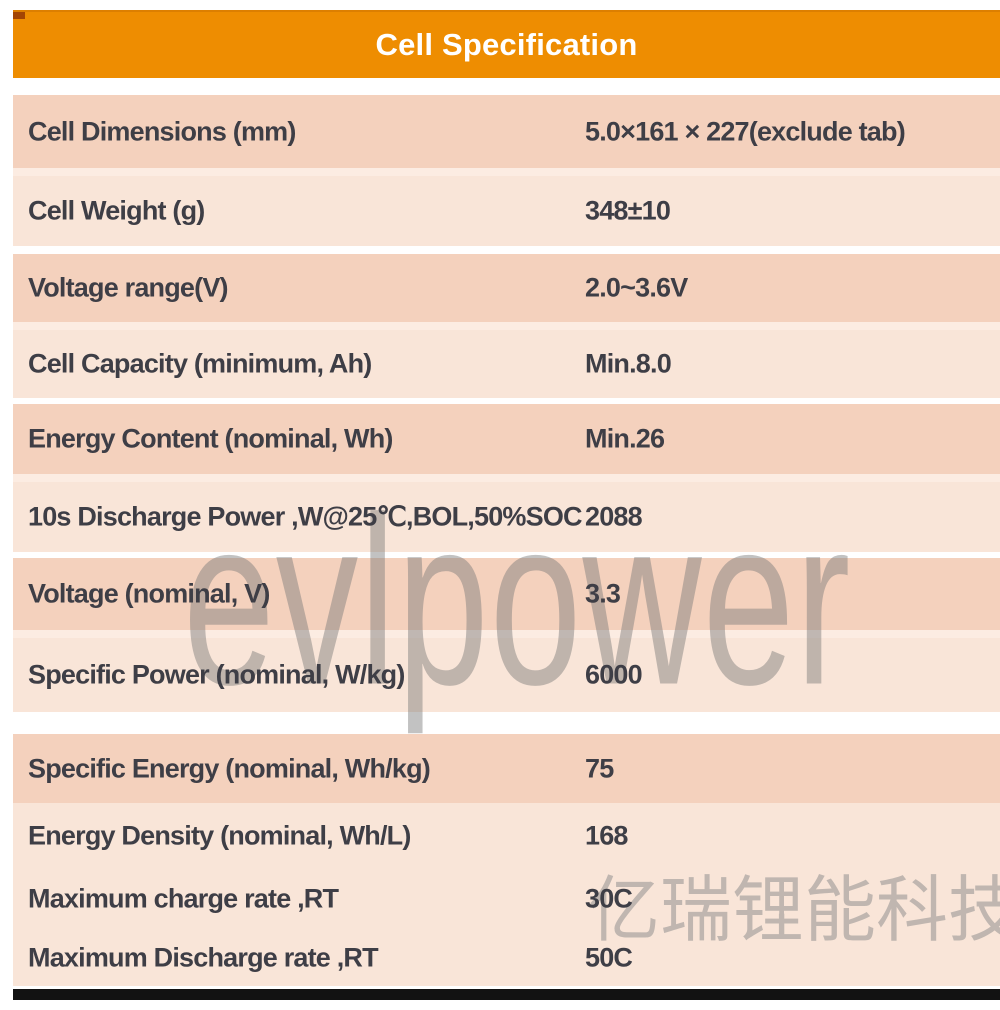 This screenshot has height=1010, width=1000. Describe the element at coordinates (506, 836) in the screenshot. I see `table-row: Energy Density (nominal, Wh/L) 168` at that location.